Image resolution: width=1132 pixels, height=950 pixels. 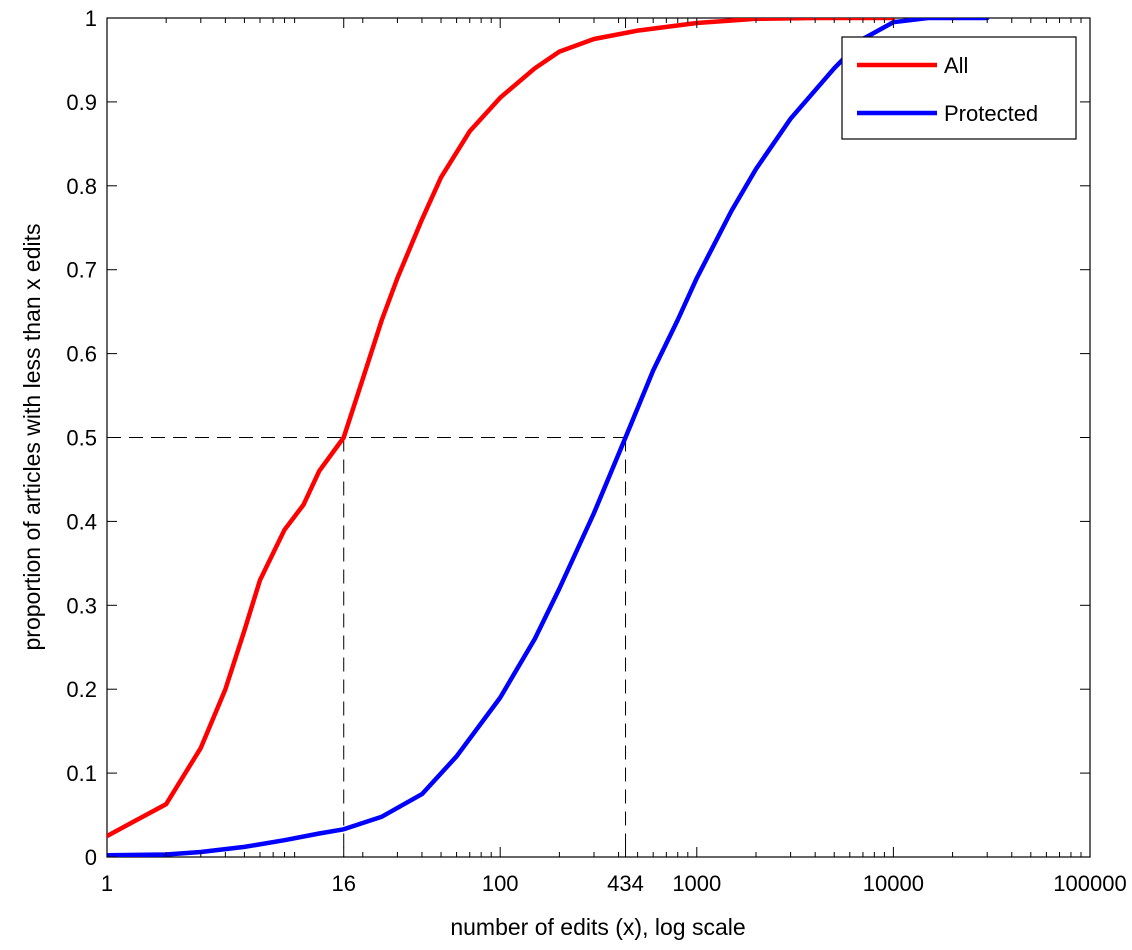 I want to click on x-tick-label: 100000, so click(x=1089, y=883).